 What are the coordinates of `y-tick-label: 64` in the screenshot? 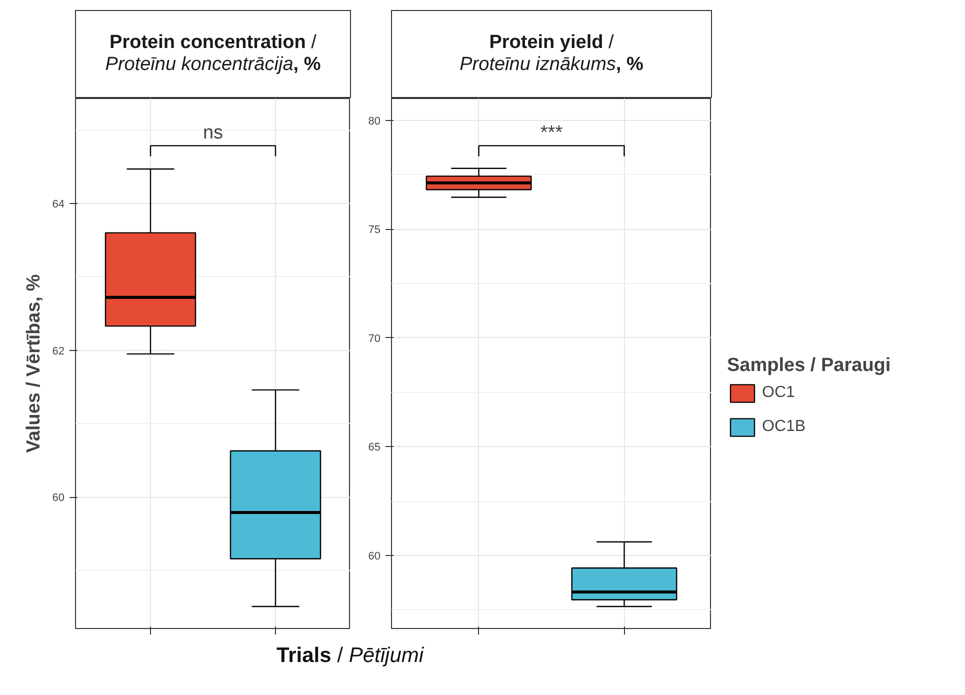 It's located at (58, 204).